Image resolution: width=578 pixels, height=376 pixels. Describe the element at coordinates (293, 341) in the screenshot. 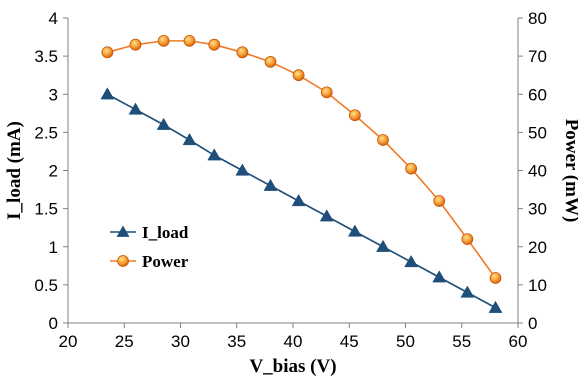

I see `x-tick-label: 40` at that location.